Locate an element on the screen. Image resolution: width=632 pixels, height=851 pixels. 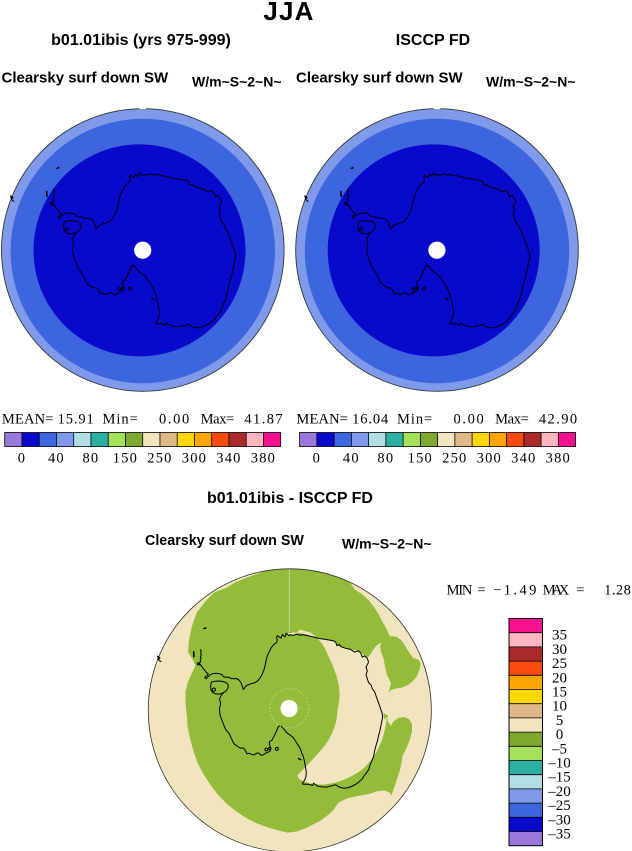
svg-text: –10 is located at coordinates (559, 764).